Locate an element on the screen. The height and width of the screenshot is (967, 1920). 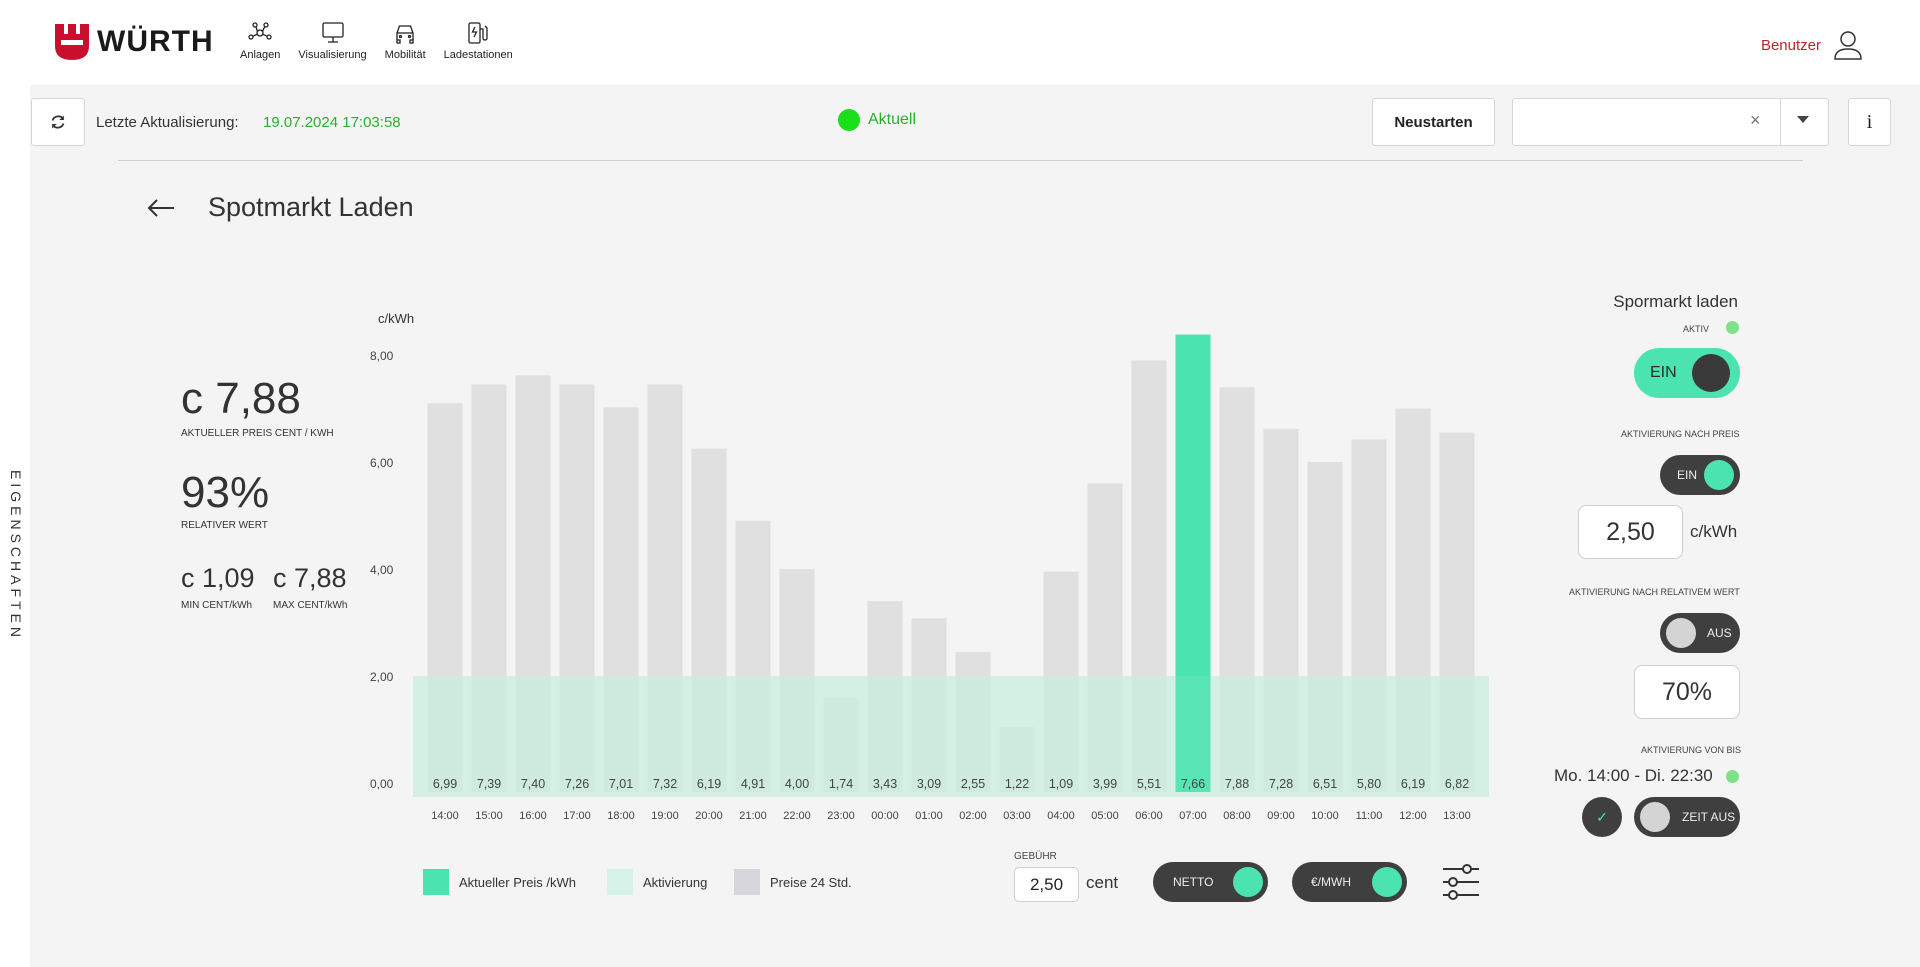
confirm-time-button: ✓ is located at coordinates (1602, 817).